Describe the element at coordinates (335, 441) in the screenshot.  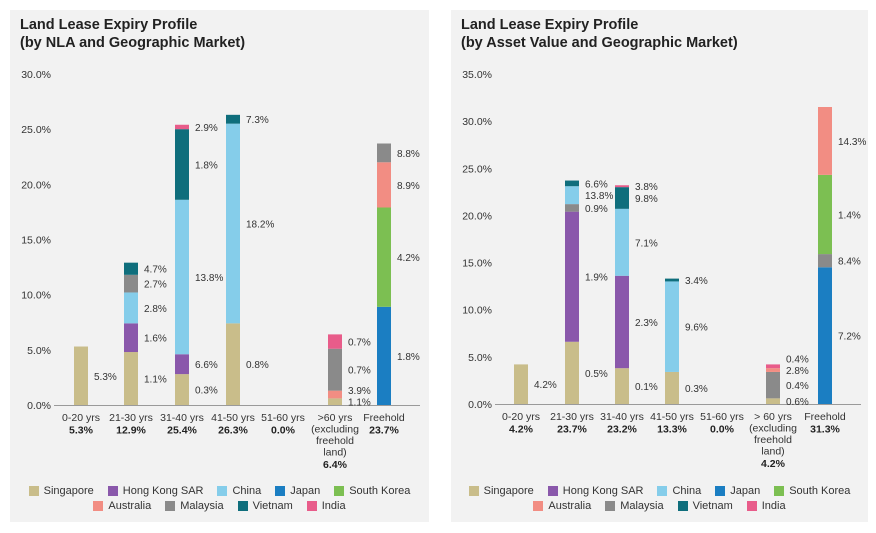
I see `x-tick-label: freehold` at that location.